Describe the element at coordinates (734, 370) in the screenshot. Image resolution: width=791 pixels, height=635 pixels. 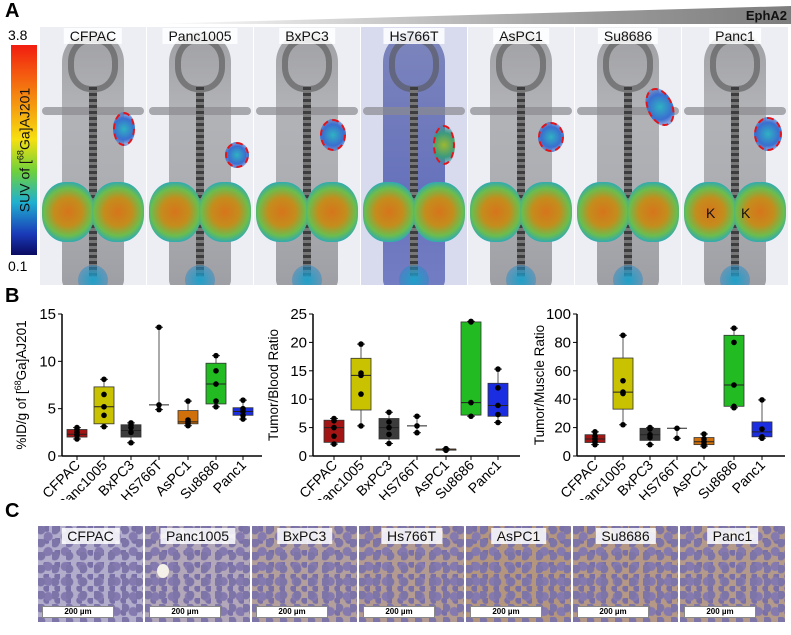
I see `box-su8686` at that location.